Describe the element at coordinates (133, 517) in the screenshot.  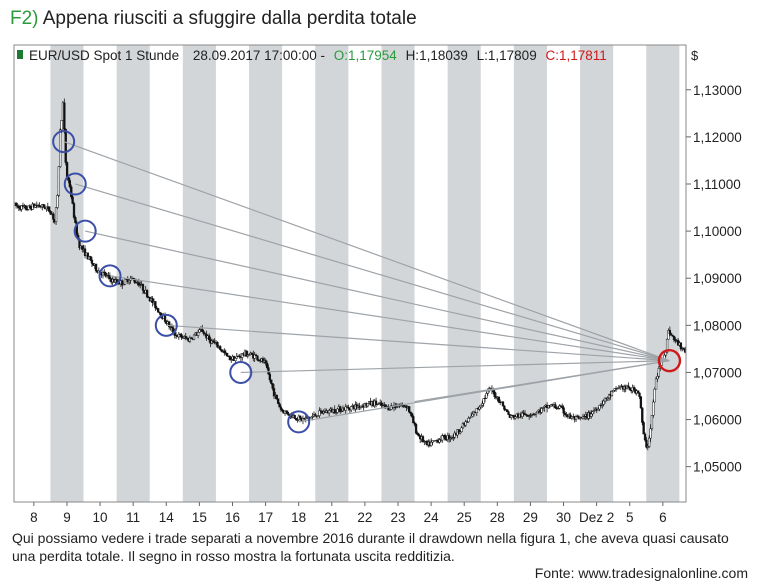
I see `x-tick-label: 11` at that location.